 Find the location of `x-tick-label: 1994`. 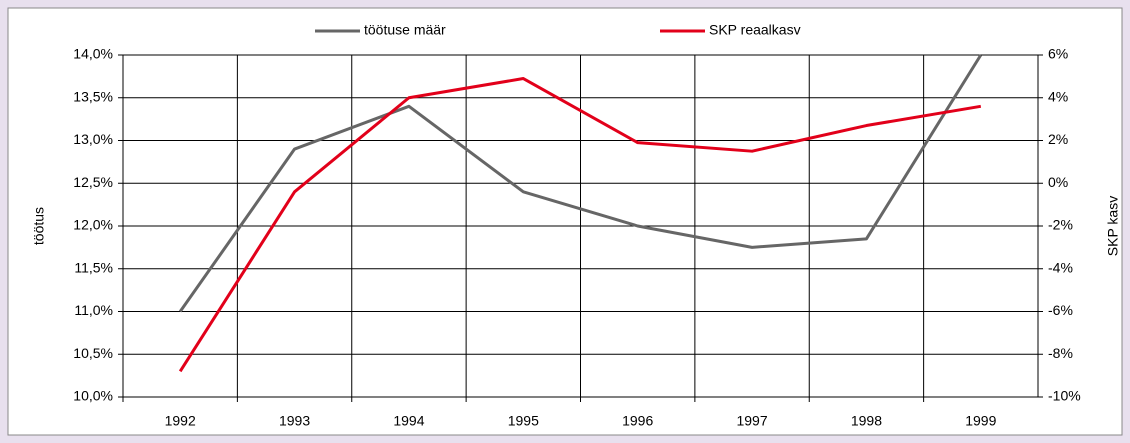

x-tick-label: 1994 is located at coordinates (408, 421).